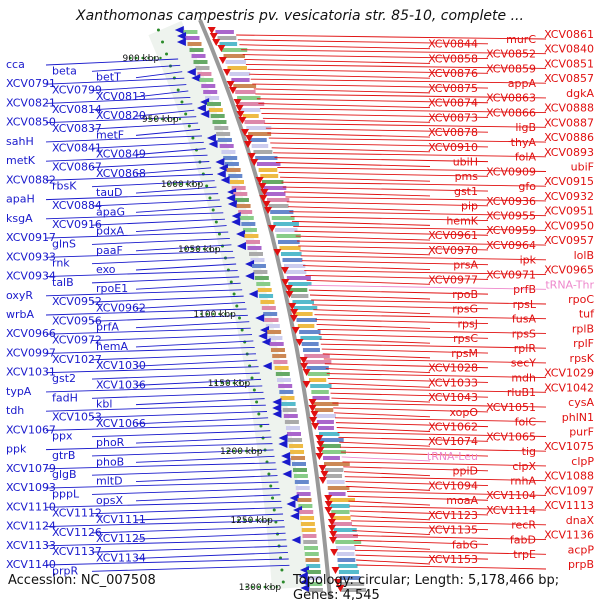  What do you see at coordinates (453, 397) in the screenshot?
I see `gene-label: XCV1043` at bounding box center [453, 397].